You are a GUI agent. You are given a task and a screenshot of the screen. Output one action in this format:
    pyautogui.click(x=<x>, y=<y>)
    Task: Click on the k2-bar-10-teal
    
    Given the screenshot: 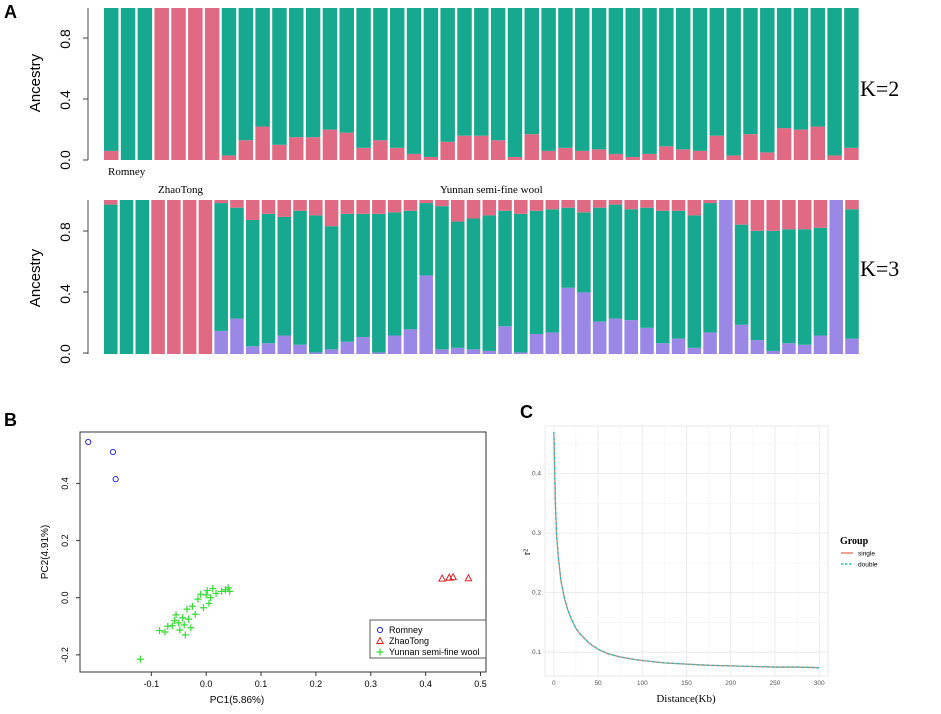 What is the action you would take?
    pyautogui.click(x=262, y=67)
    